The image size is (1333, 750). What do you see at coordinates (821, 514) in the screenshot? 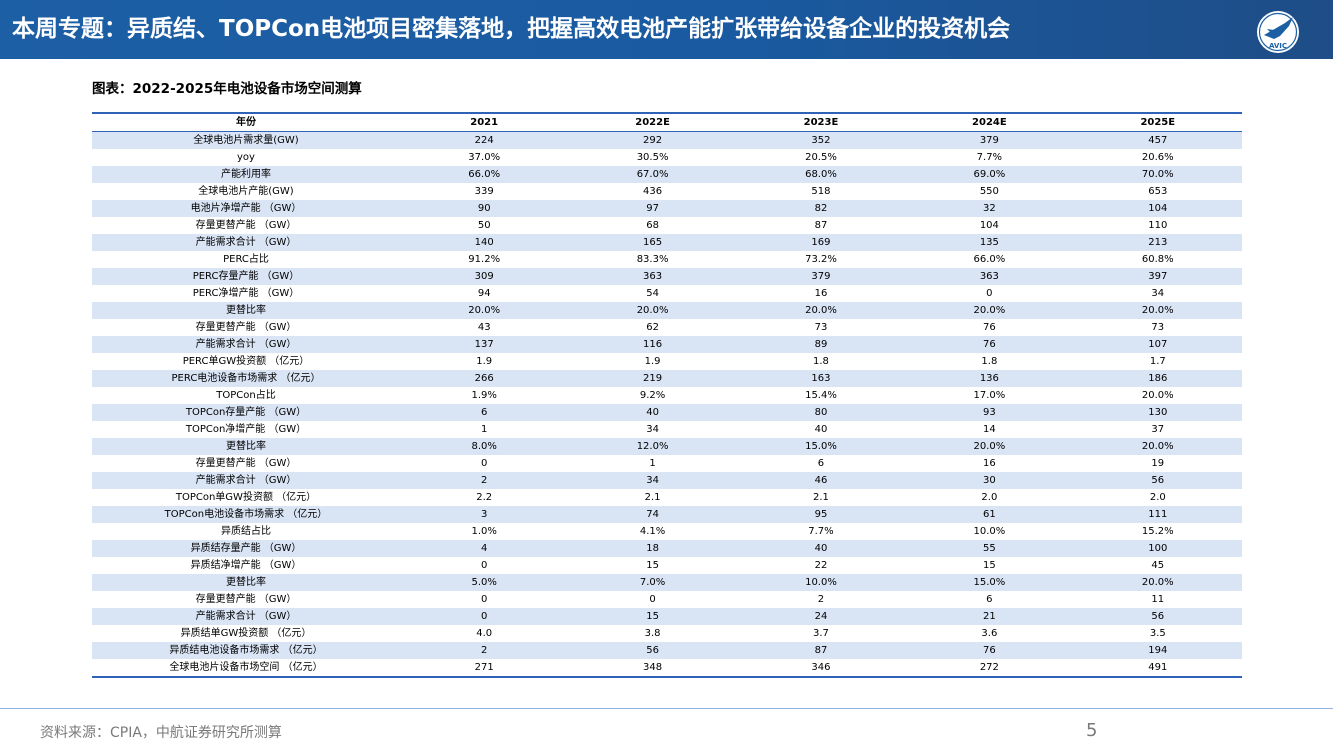
I see `table-cell: 95` at bounding box center [821, 514].